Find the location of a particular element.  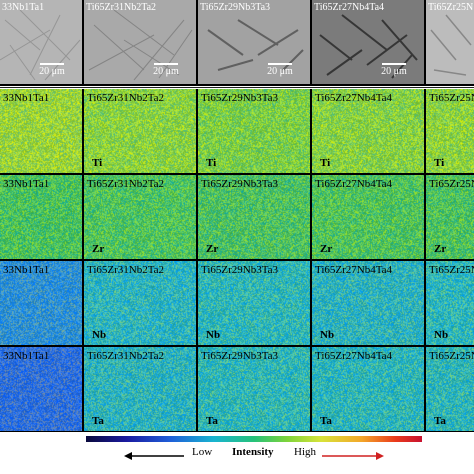

eds-map-ti: Ti65Zr29Nb3Ta3 Ti is located at coordinates (254, 131).